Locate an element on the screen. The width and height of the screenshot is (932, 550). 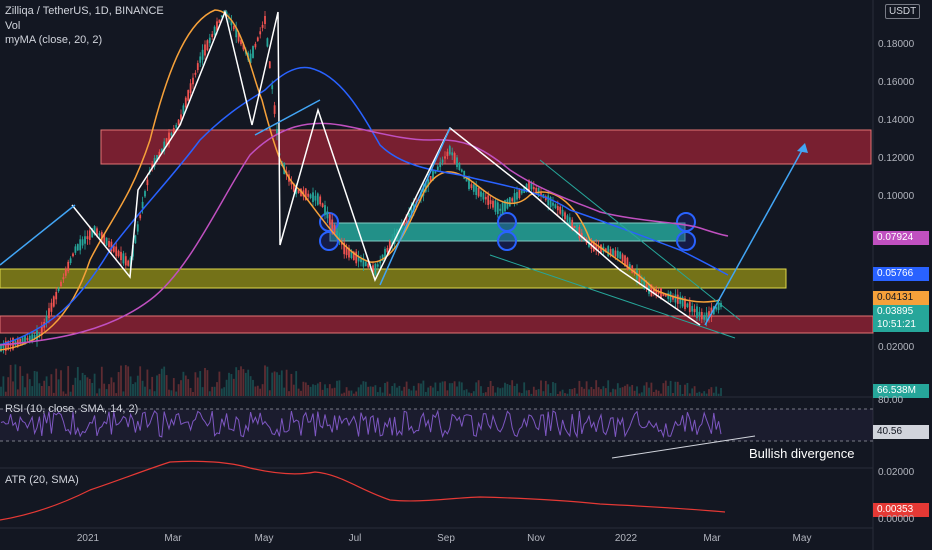
zone-handles is located at coordinates (507, 231).